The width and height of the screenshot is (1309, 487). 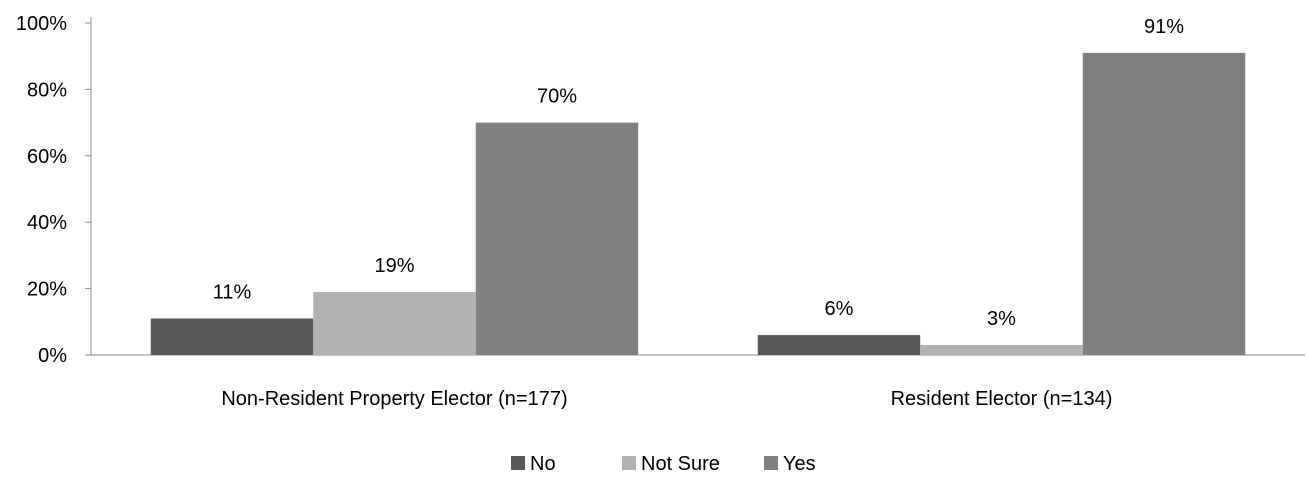 I want to click on y-tick-label: 60%, so click(x=47, y=157).